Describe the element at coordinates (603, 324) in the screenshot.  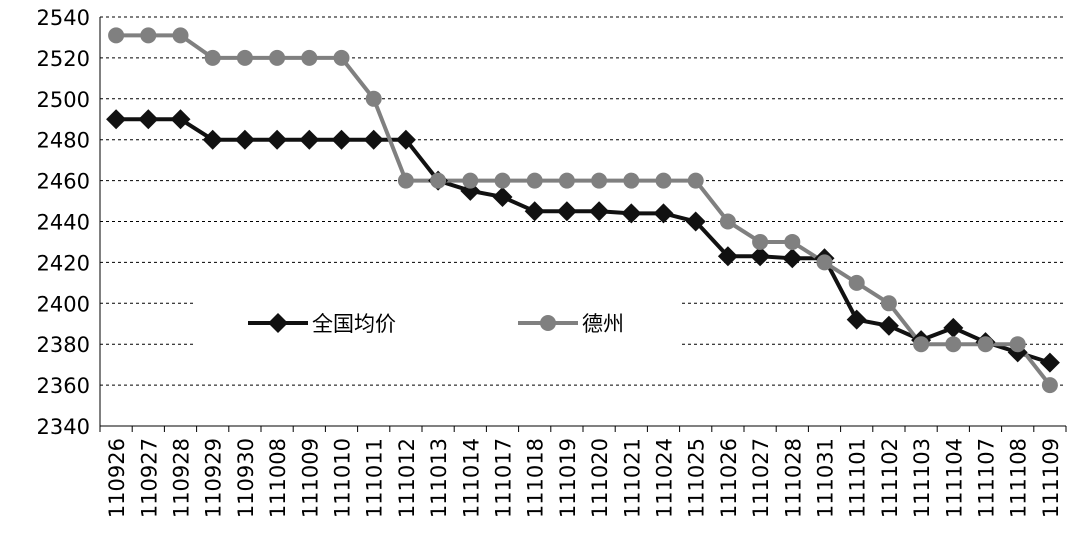
I see `legend-label: 德州` at that location.